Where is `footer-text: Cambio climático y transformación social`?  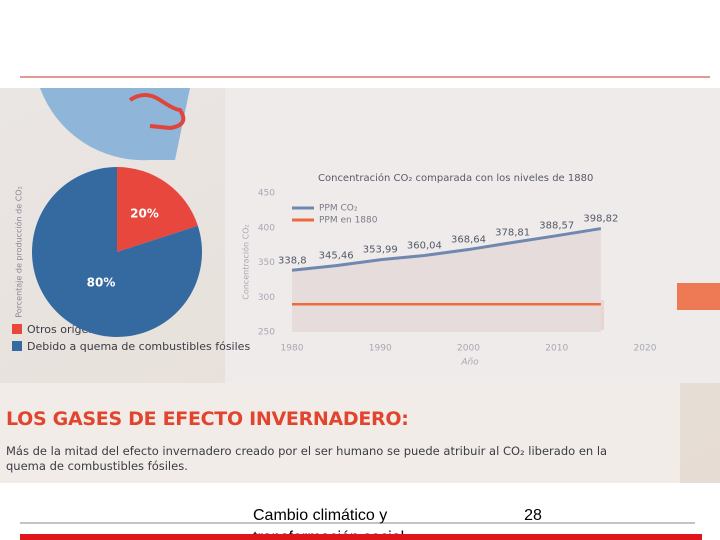 footer-text: Cambio climático y transformación social is located at coordinates (329, 523).